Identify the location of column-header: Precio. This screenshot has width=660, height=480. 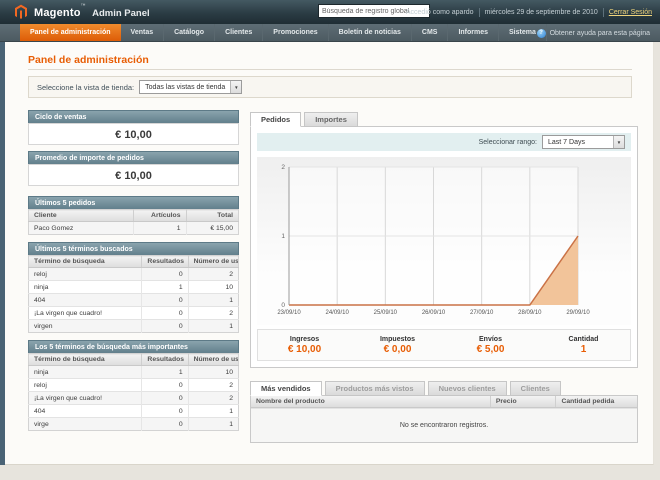
(523, 402).